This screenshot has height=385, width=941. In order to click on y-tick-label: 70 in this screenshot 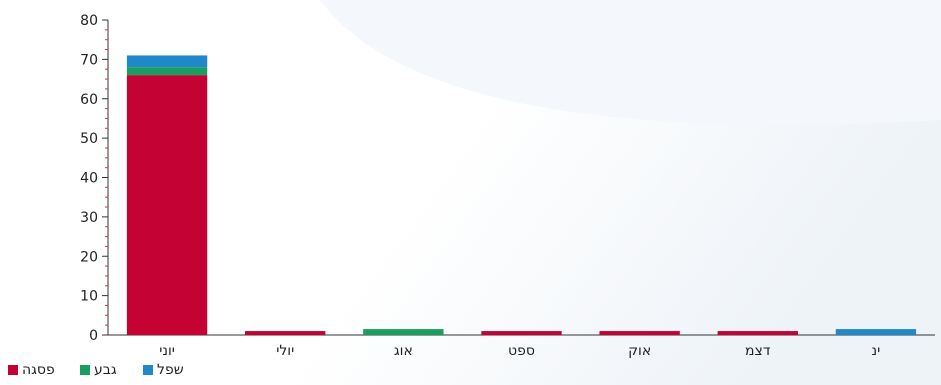, I will do `click(89, 60)`.